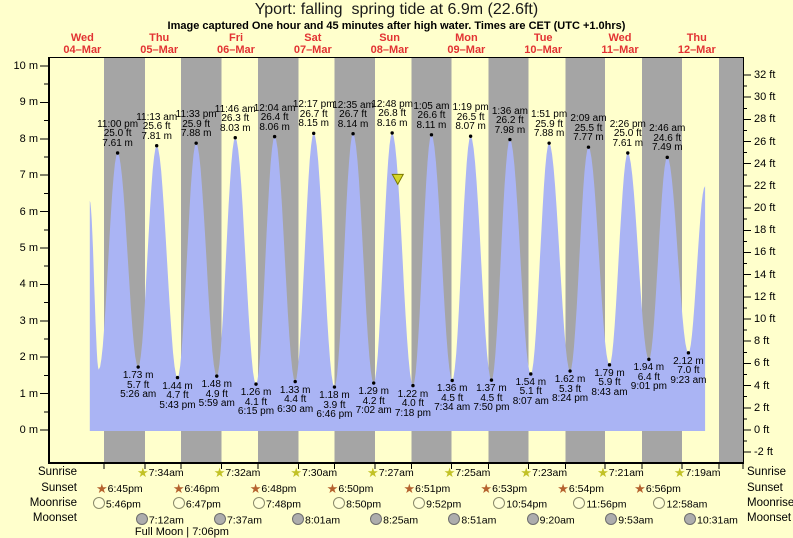 Image resolution: width=793 pixels, height=538 pixels. What do you see at coordinates (53, 503) in the screenshot?
I see `moonrise-row-label-left: Moonrise` at bounding box center [53, 503].